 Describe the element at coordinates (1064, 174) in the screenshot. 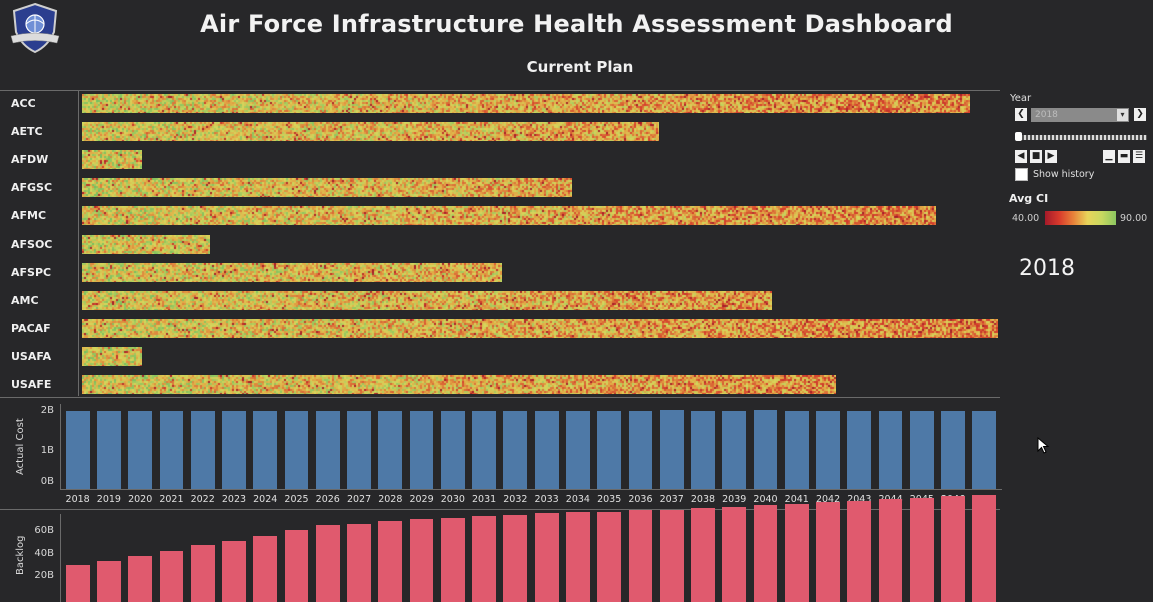

I see `show-history-label: Show history` at that location.